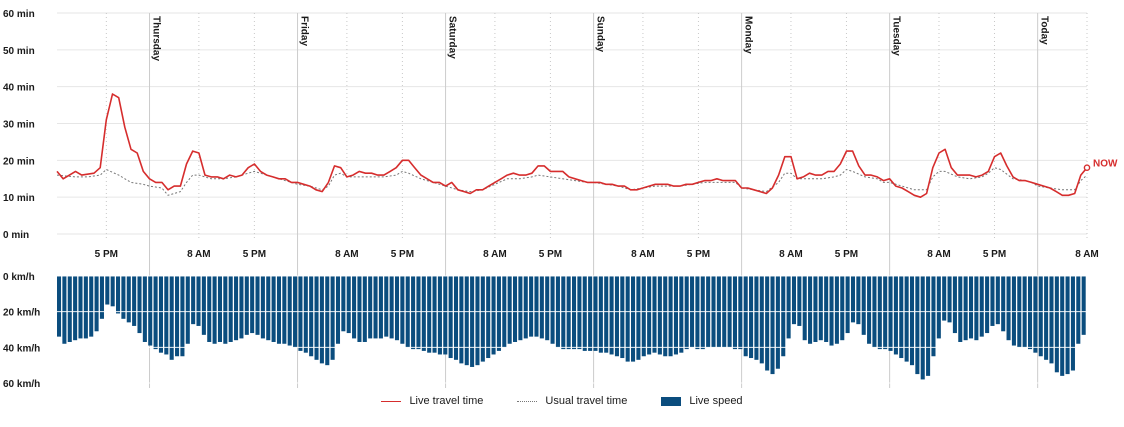 The width and height of the screenshot is (1124, 427). I want to click on legend-item-live-speed: Live speed, so click(702, 401).